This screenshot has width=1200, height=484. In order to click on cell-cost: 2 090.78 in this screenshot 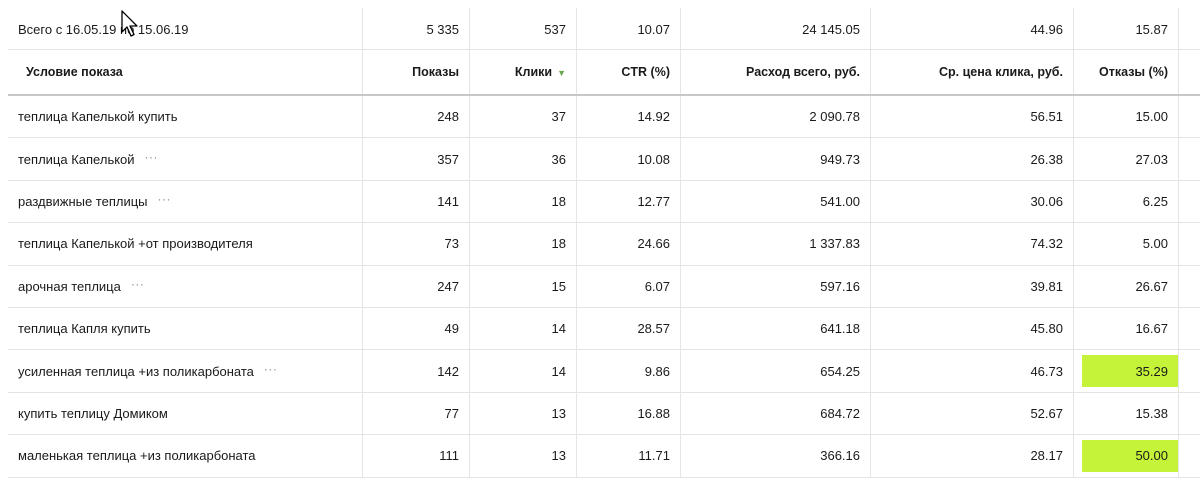, I will do `click(776, 117)`.